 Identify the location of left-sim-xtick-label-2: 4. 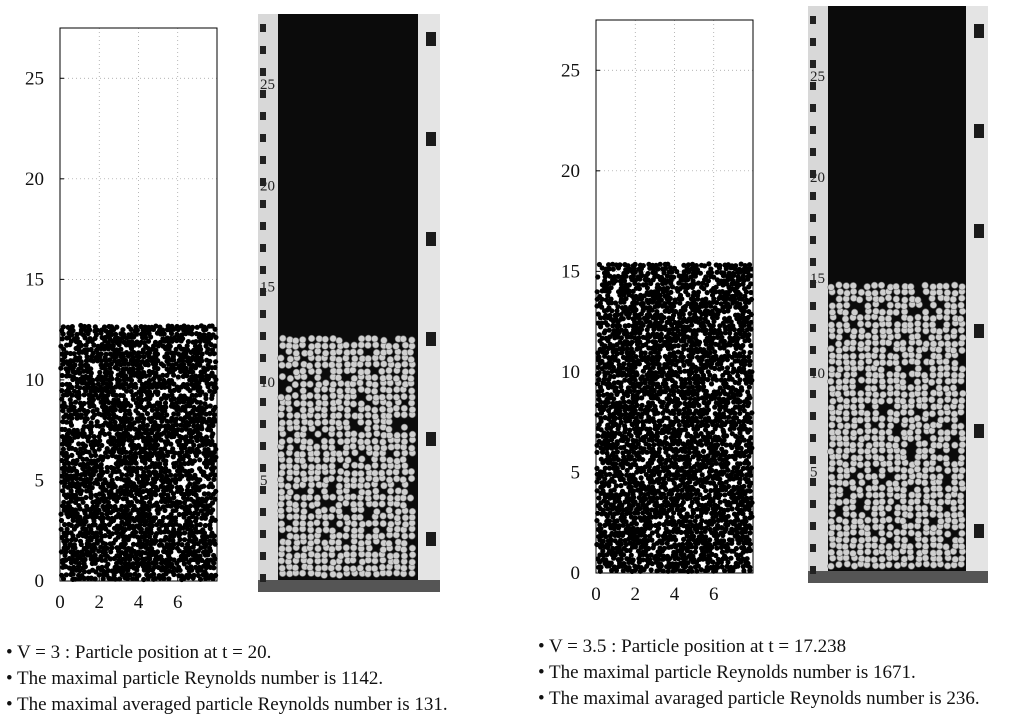
(139, 602).